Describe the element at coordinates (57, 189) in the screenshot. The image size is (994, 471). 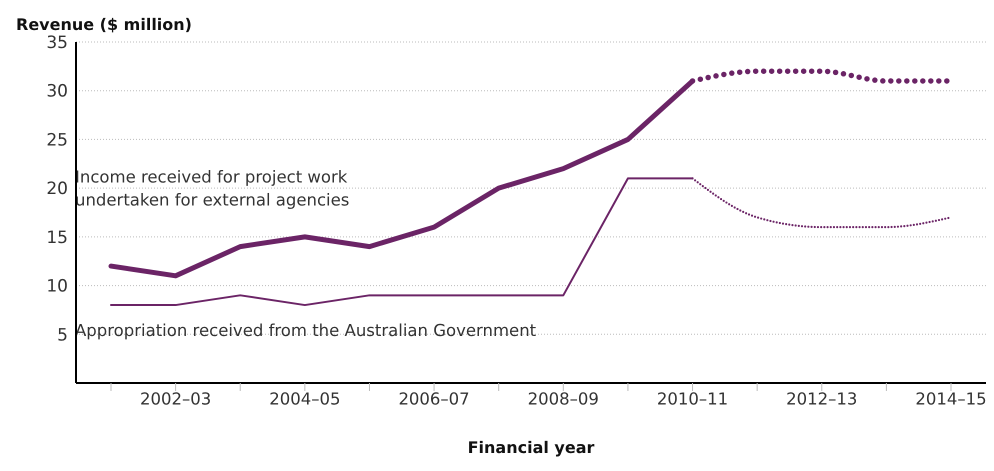
I see `y-tick-label: 20` at that location.